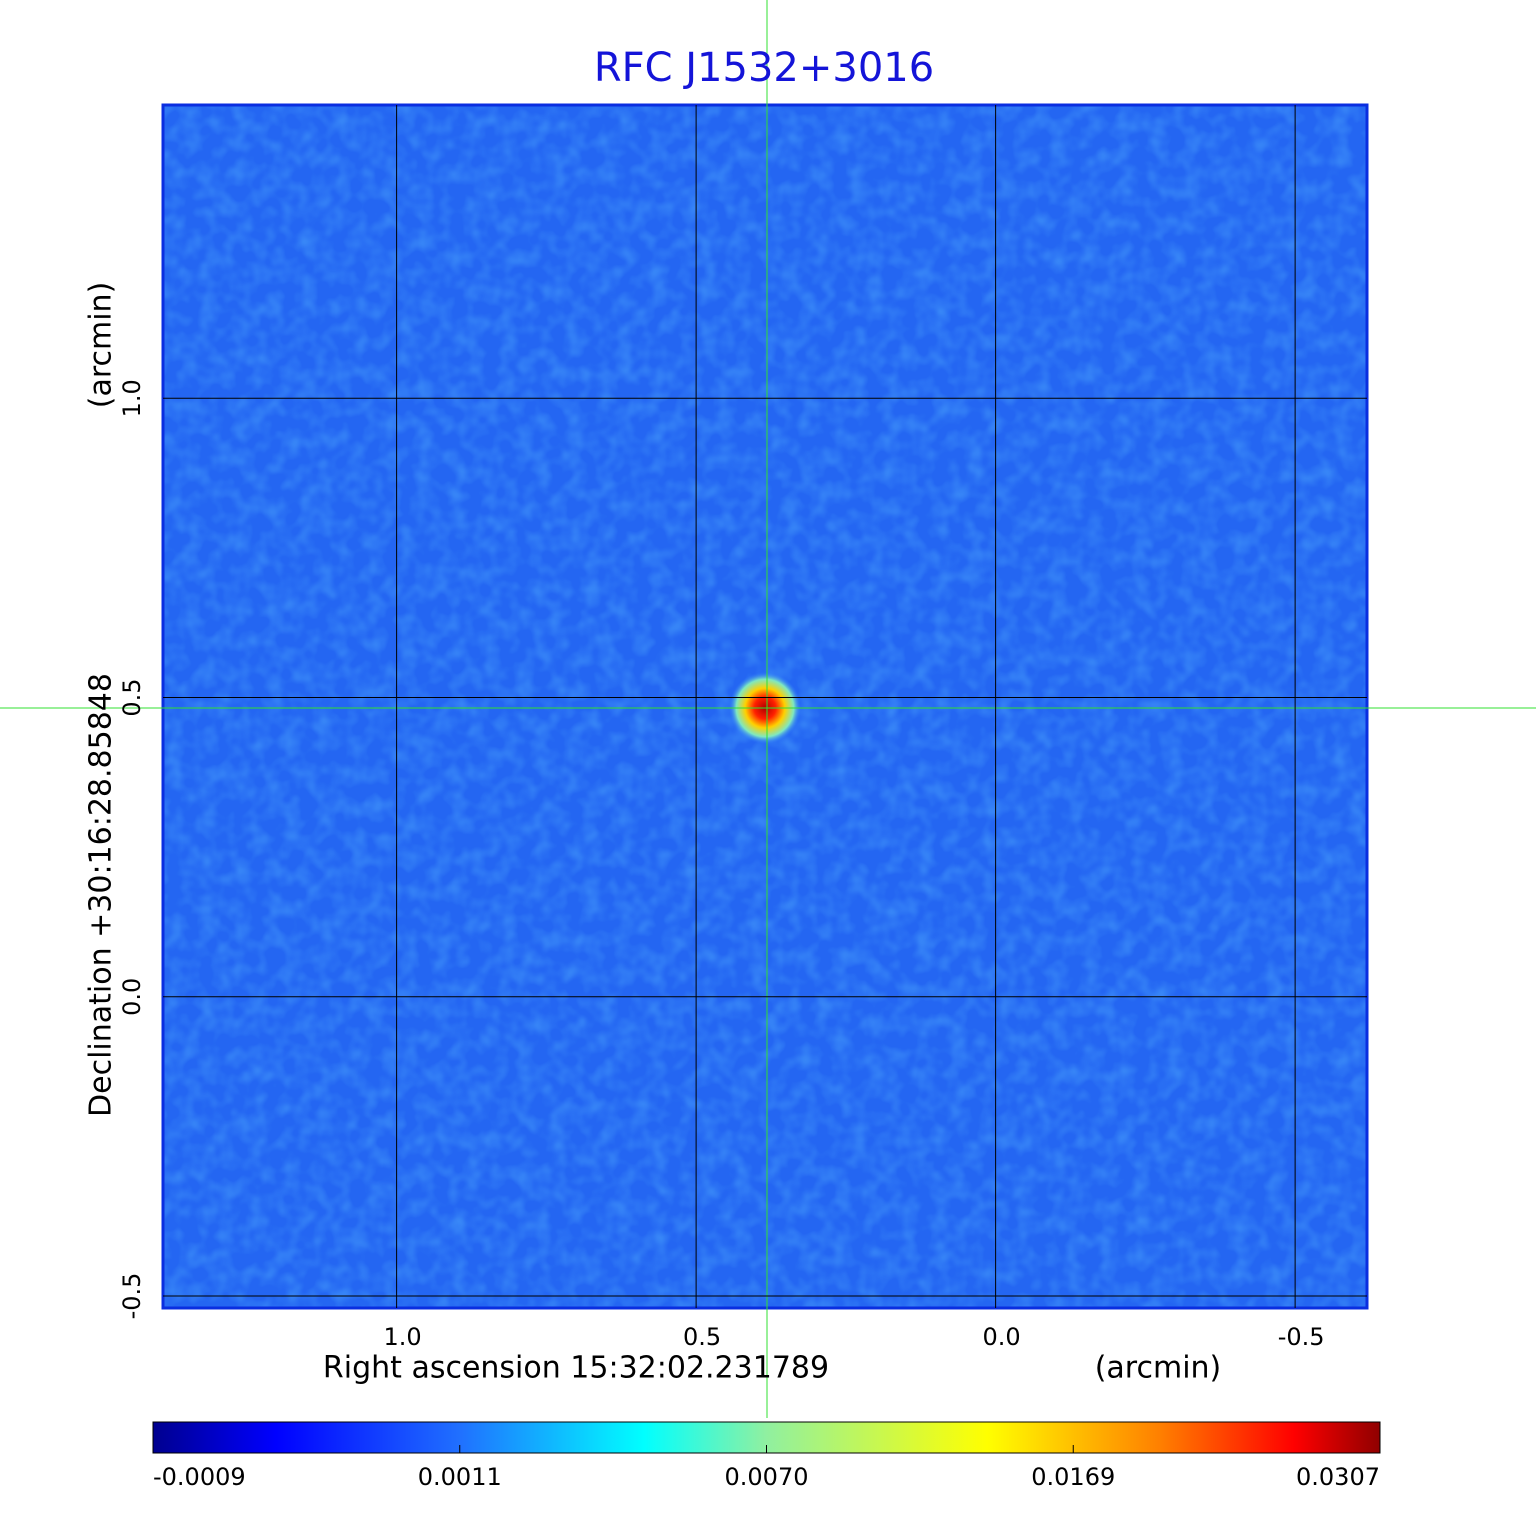  What do you see at coordinates (132, 398) in the screenshot?
I see `y-tick-label: 1.0` at bounding box center [132, 398].